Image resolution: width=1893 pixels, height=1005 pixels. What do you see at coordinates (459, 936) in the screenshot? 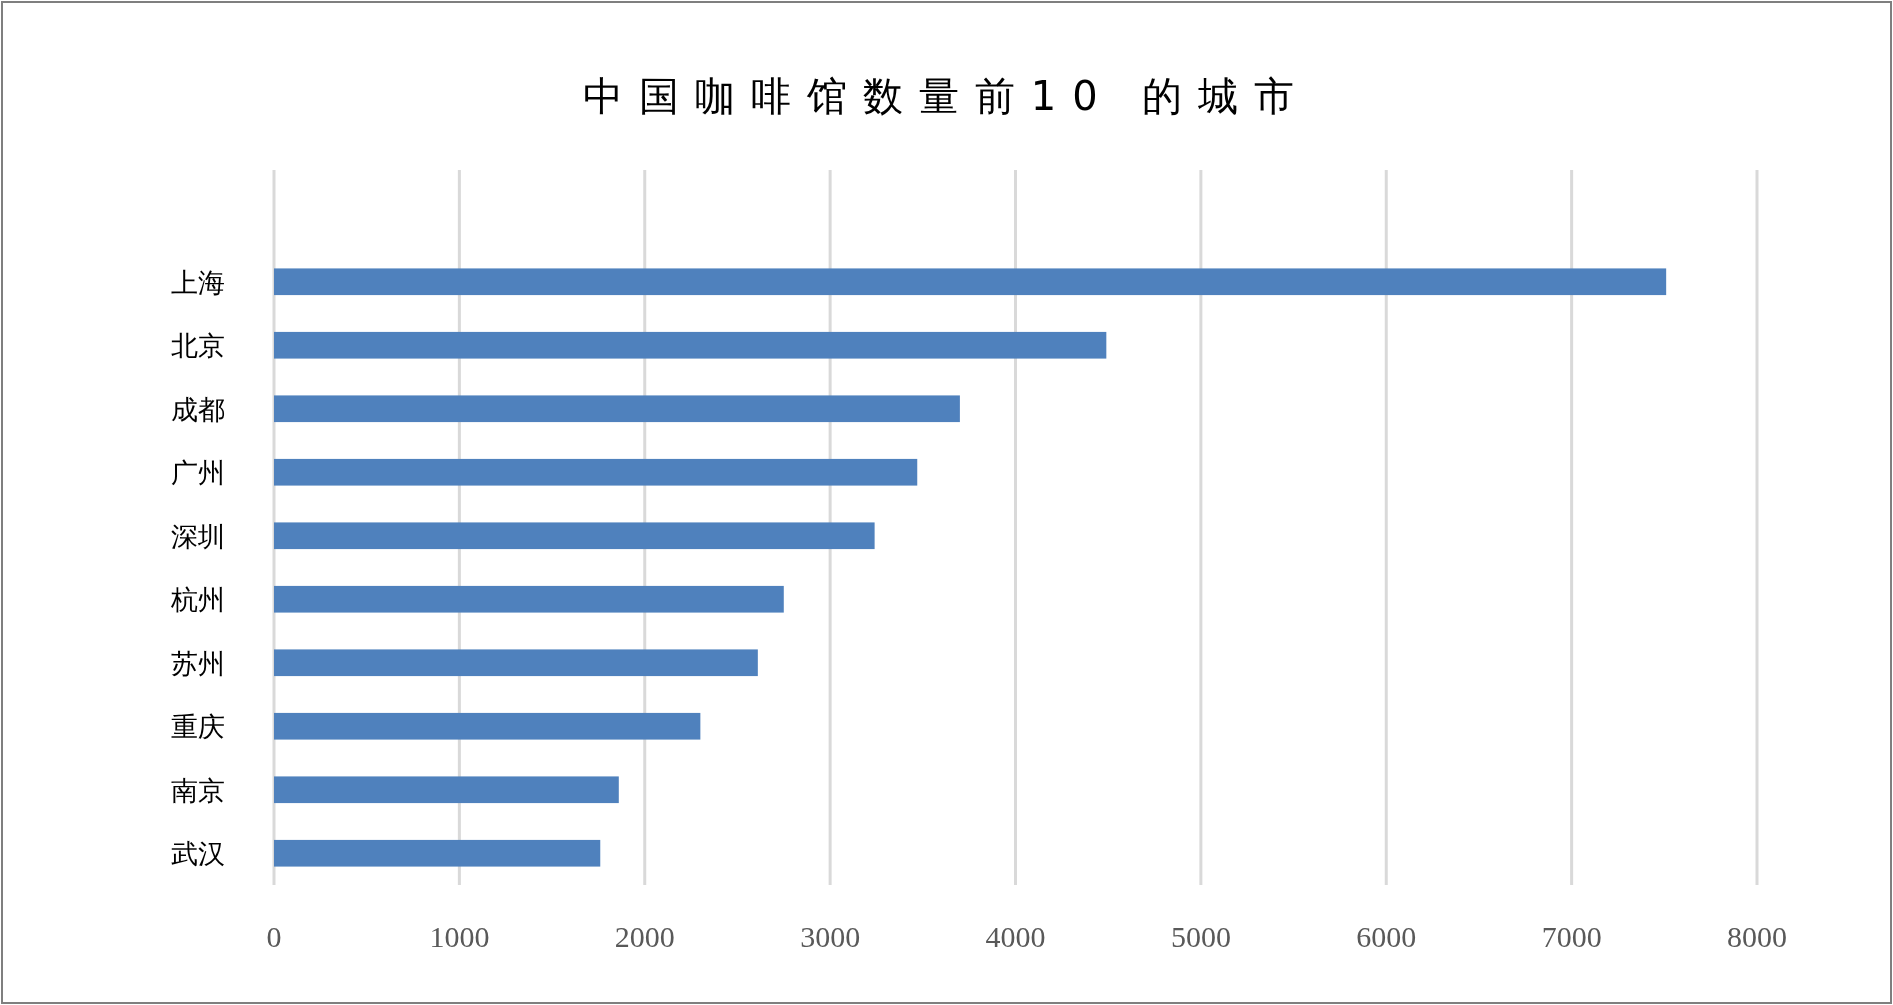
I see `x-tick-label: 1000` at bounding box center [459, 936].